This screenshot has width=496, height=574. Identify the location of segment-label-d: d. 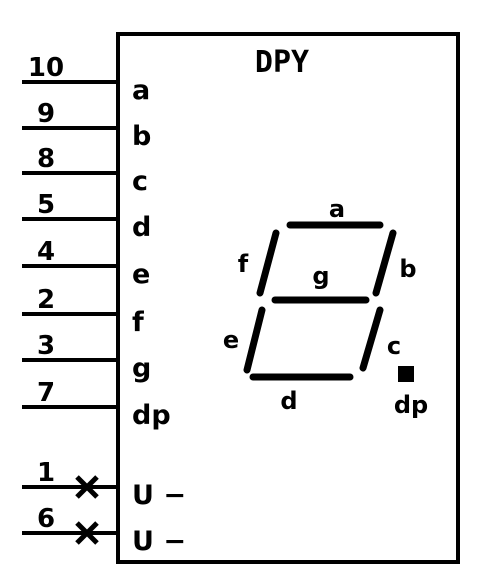
(288, 401).